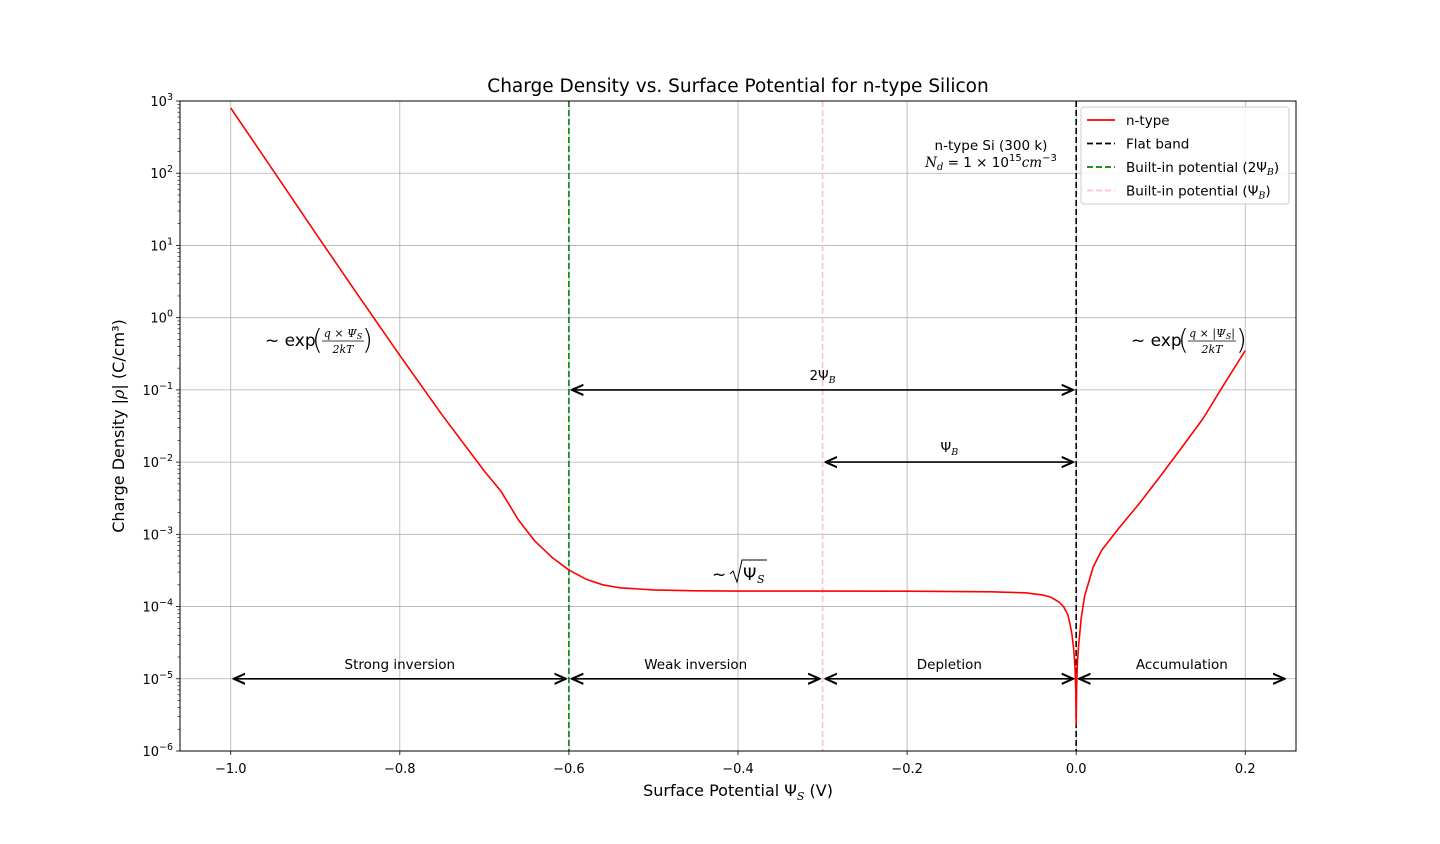 This screenshot has width=1440, height=844. I want to click on x-tick-label: −0.6, so click(569, 769).